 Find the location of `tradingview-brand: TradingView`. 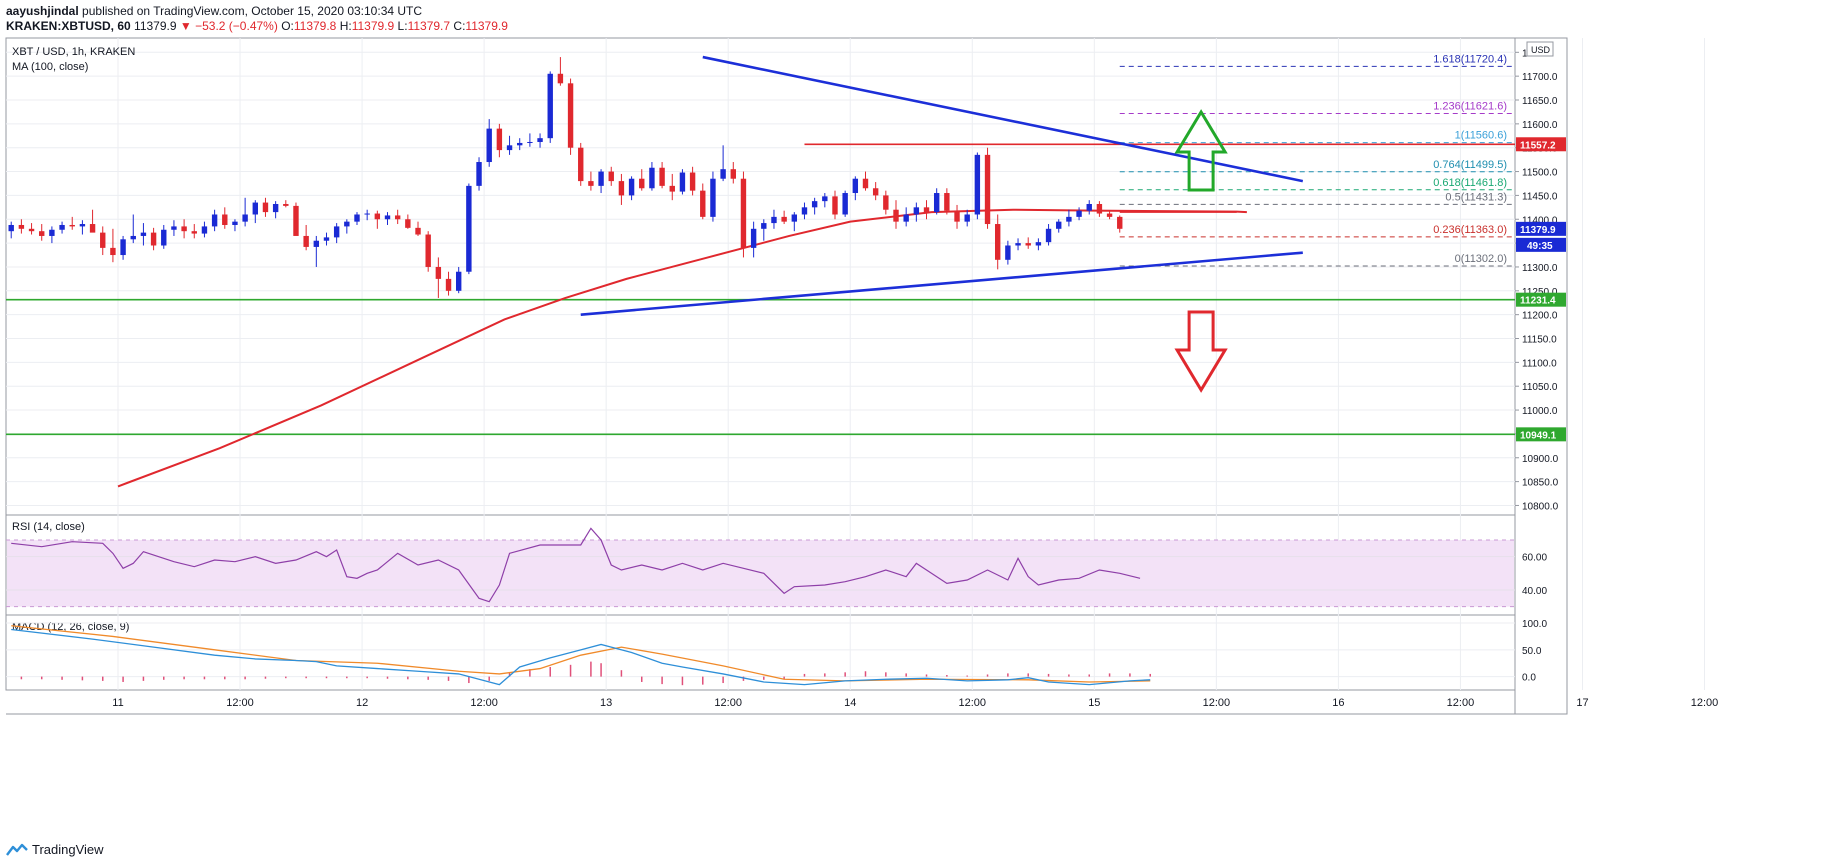

tradingview-brand: TradingView is located at coordinates (68, 849).